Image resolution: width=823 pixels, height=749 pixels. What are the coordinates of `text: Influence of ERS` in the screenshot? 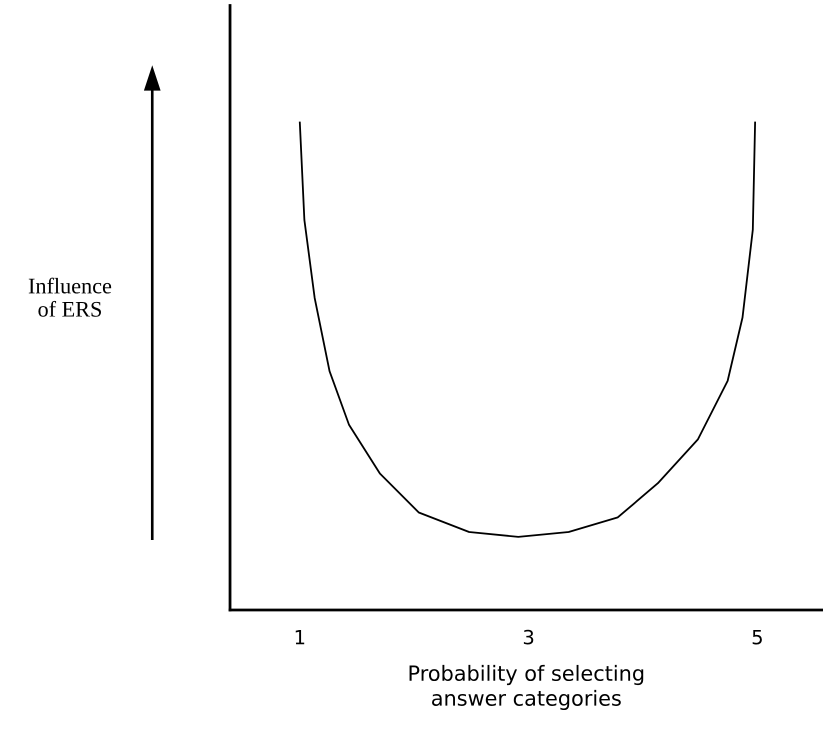 It's located at (70, 297).